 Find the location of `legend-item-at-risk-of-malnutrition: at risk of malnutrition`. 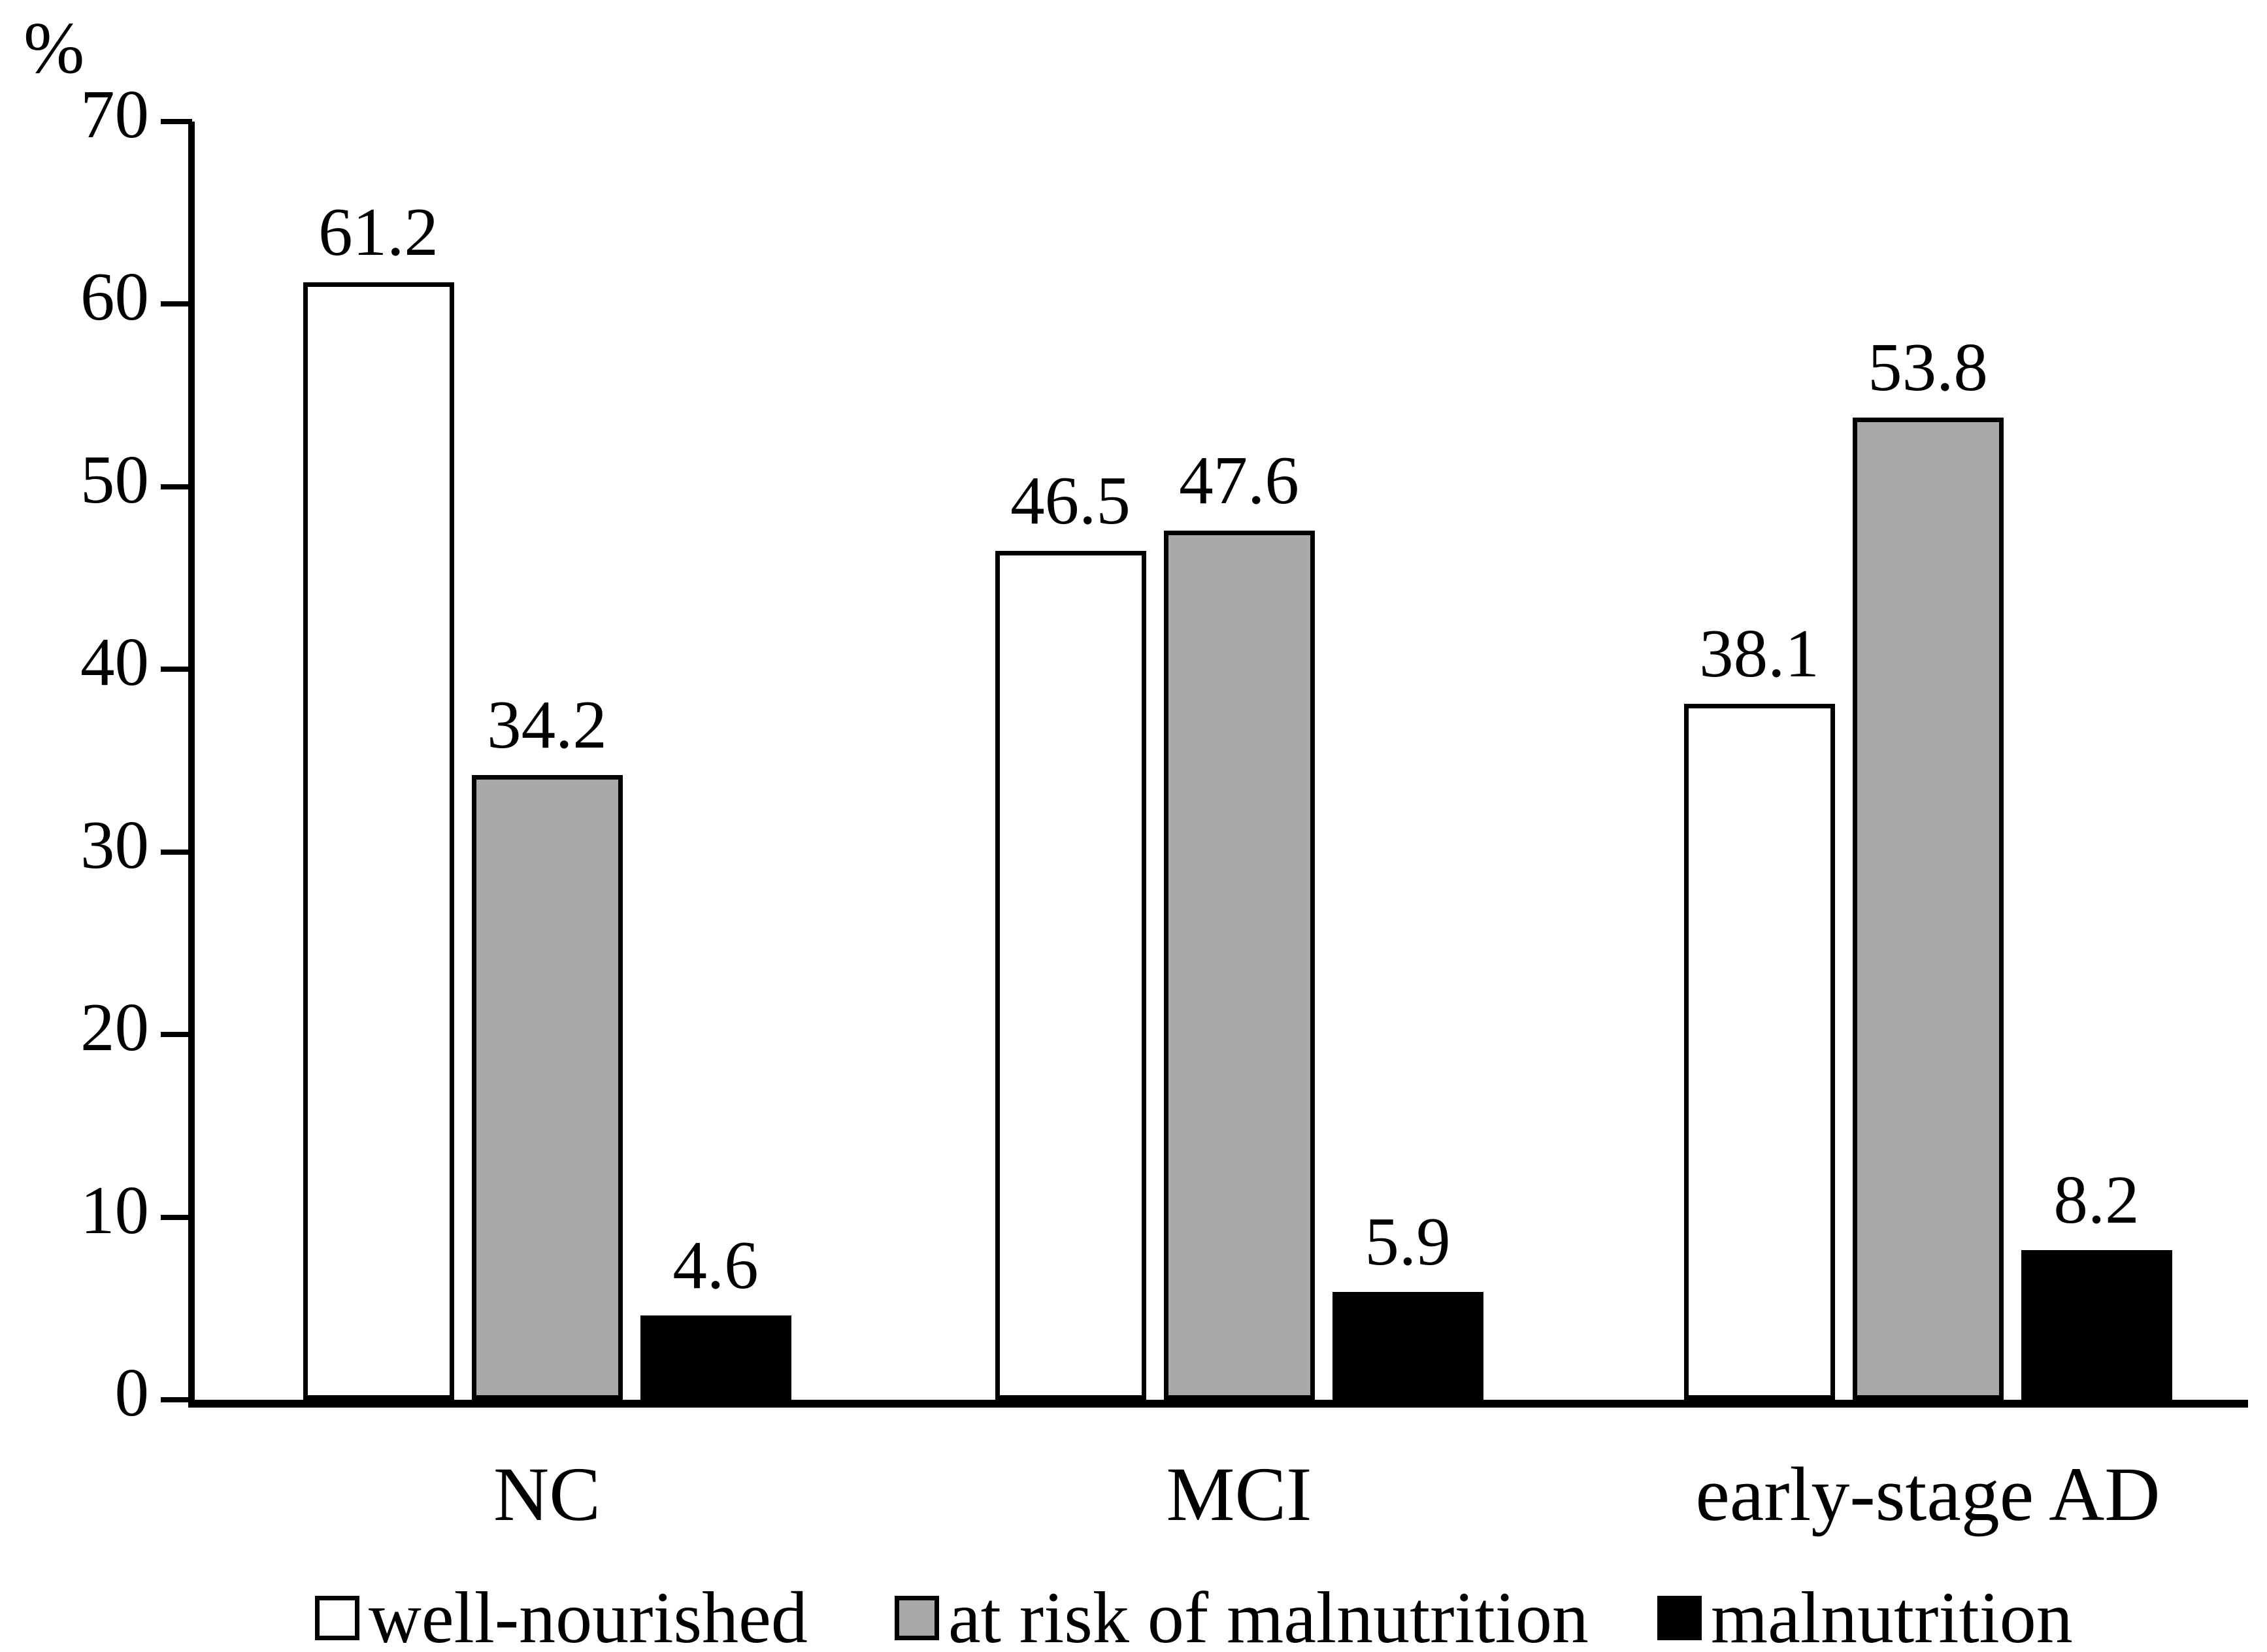

legend-item-at-risk-of-malnutrition: at risk of malnutrition is located at coordinates (1242, 1615).